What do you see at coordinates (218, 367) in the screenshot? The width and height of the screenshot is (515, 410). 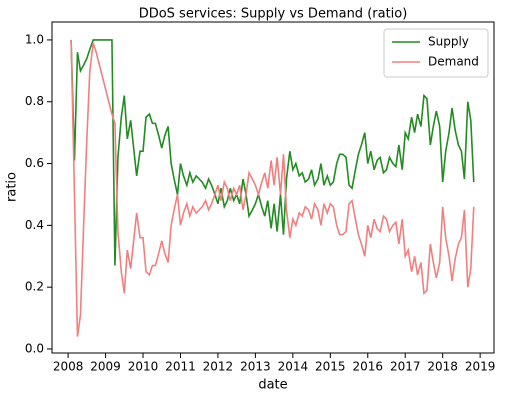 I see `x-tick-label: 2012` at bounding box center [218, 367].